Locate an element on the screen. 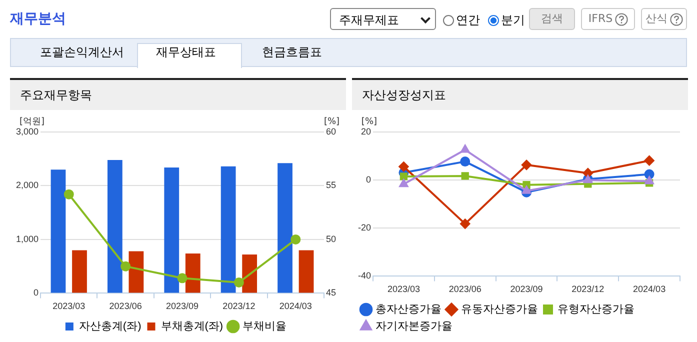 This screenshot has width=697, height=342. text: IFRS is located at coordinates (608, 19).